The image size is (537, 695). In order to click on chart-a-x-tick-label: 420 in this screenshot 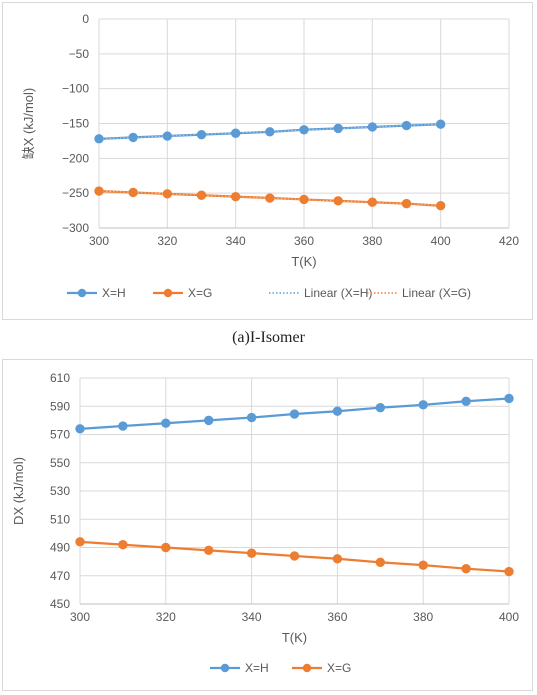, I will do `click(509, 241)`.